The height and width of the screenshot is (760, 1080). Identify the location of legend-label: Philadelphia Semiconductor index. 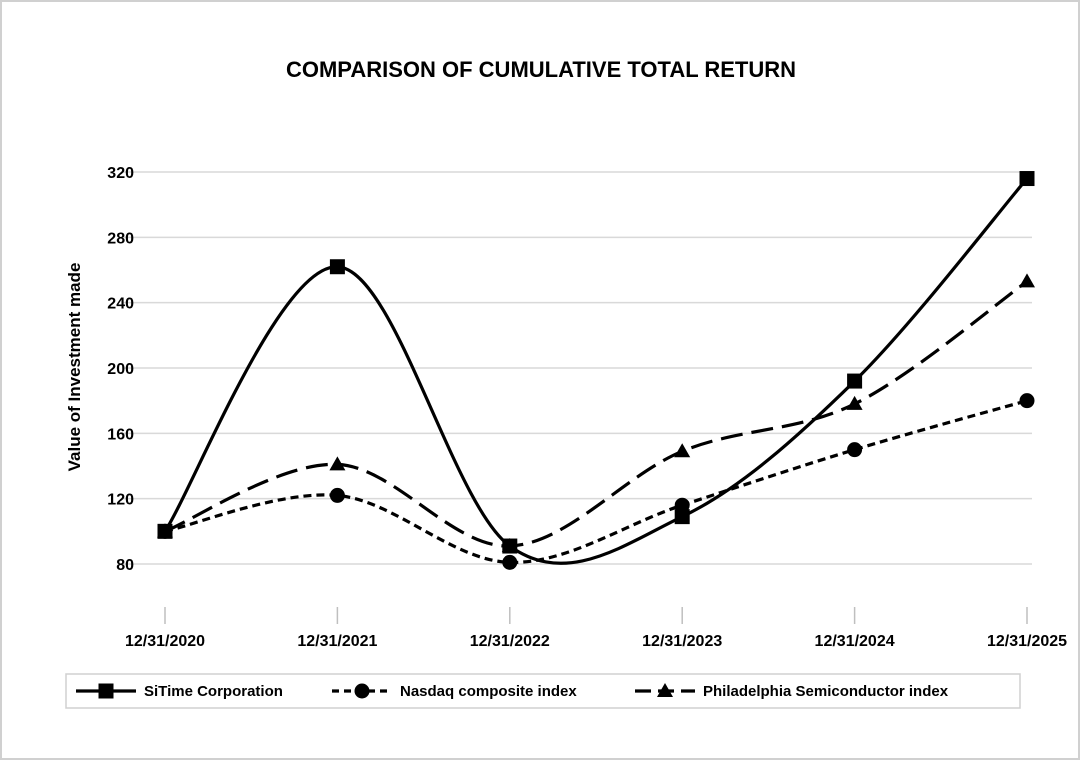
(826, 691).